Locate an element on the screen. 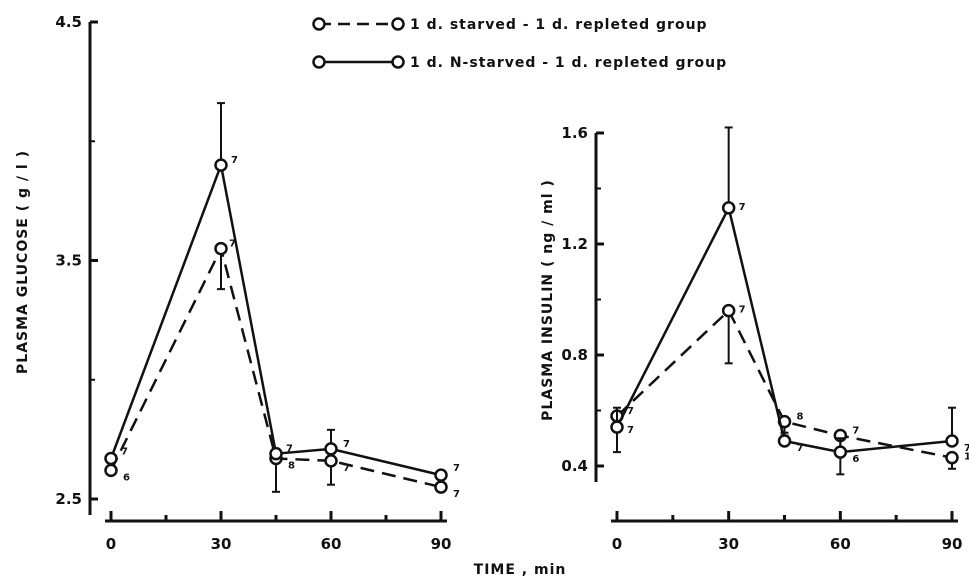 The width and height of the screenshot is (969, 587). panel1-y-tick-label: 2.5 is located at coordinates (68, 499).